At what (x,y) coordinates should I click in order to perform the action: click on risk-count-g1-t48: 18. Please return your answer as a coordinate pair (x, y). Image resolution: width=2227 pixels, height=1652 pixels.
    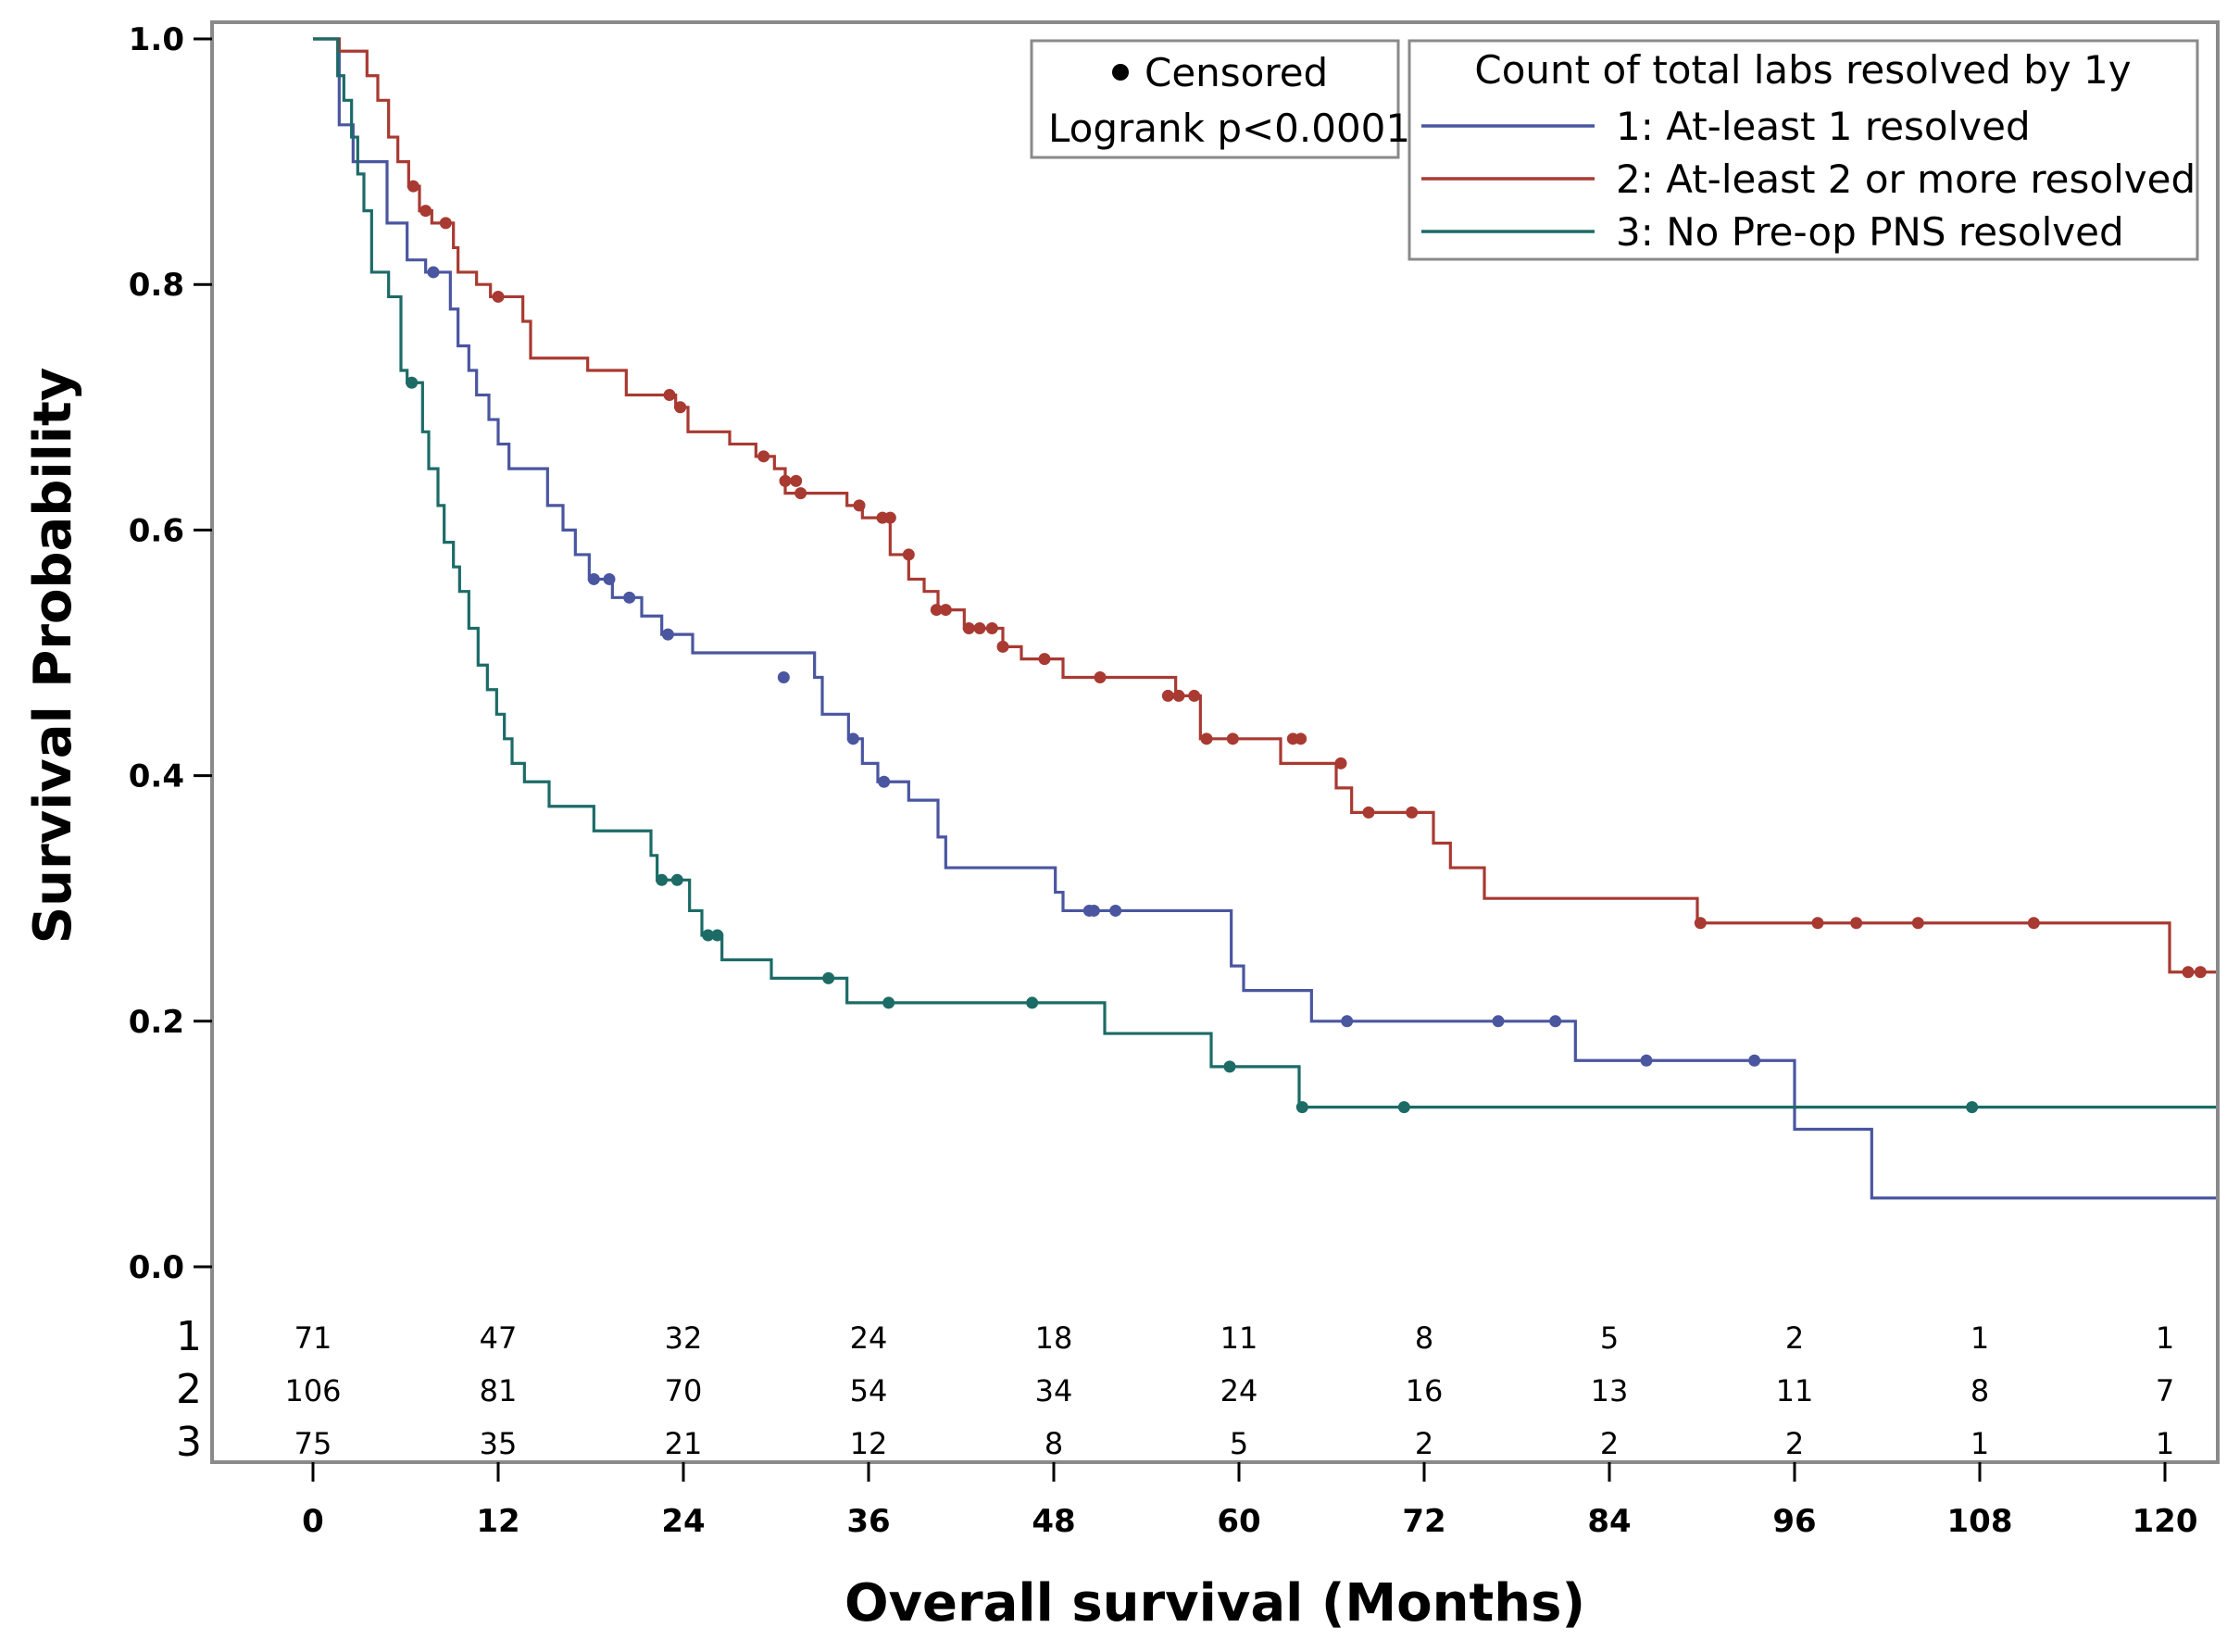
    Looking at the image, I should click on (1054, 1338).